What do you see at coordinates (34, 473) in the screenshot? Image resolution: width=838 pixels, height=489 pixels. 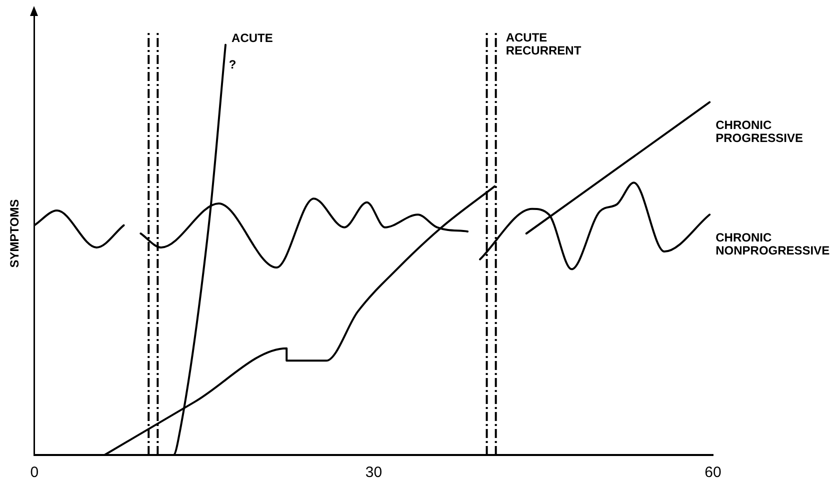 I see `x-tick-label: 0` at bounding box center [34, 473].